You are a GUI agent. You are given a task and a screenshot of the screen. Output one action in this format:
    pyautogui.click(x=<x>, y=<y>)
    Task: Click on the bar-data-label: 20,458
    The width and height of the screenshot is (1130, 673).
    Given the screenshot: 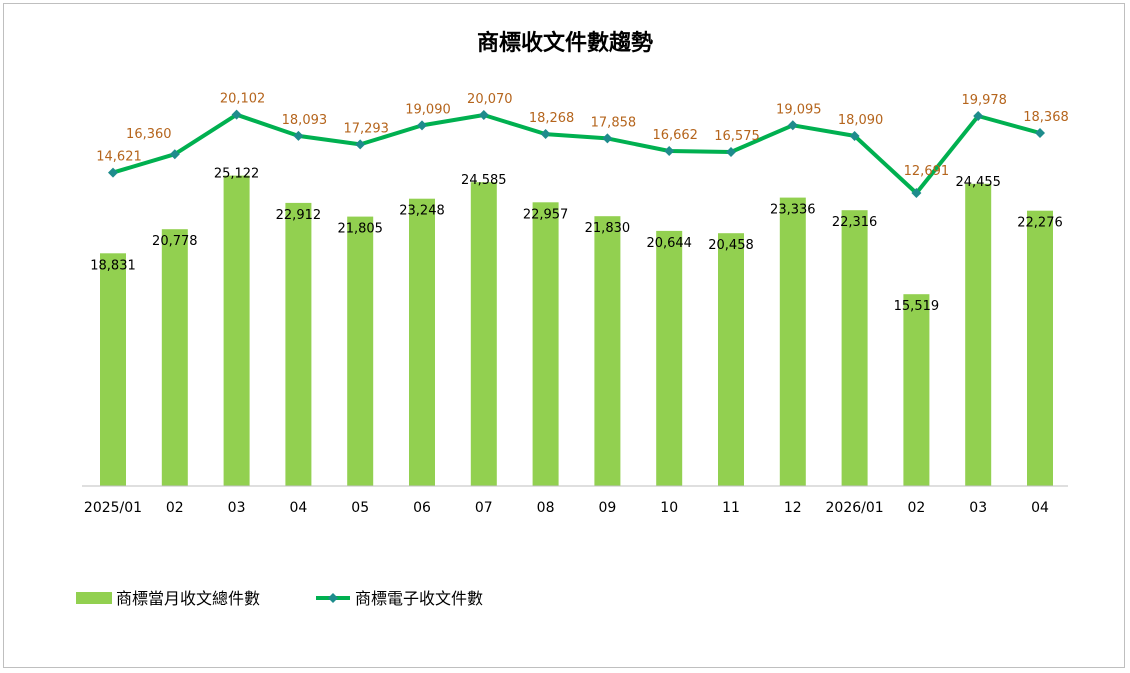 What is the action you would take?
    pyautogui.click(x=731, y=245)
    